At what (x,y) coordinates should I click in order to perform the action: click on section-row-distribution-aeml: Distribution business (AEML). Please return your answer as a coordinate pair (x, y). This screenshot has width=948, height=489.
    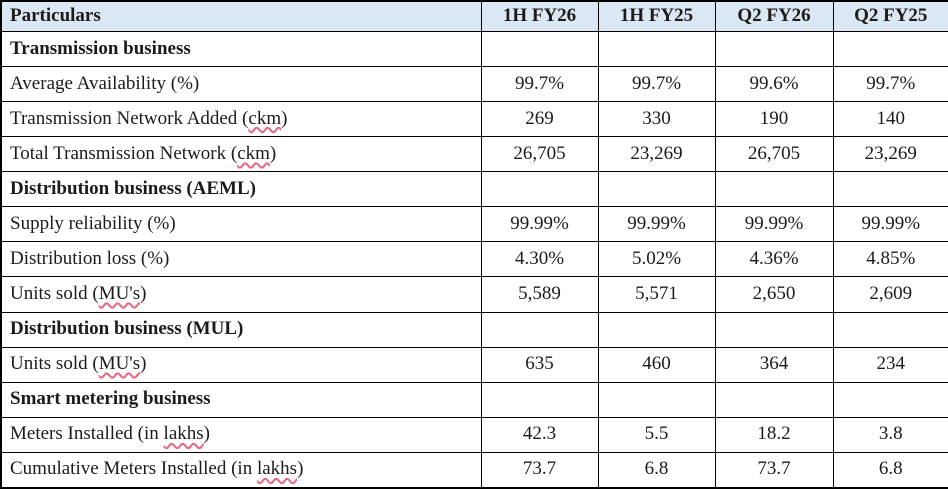
    Looking at the image, I should click on (474, 189).